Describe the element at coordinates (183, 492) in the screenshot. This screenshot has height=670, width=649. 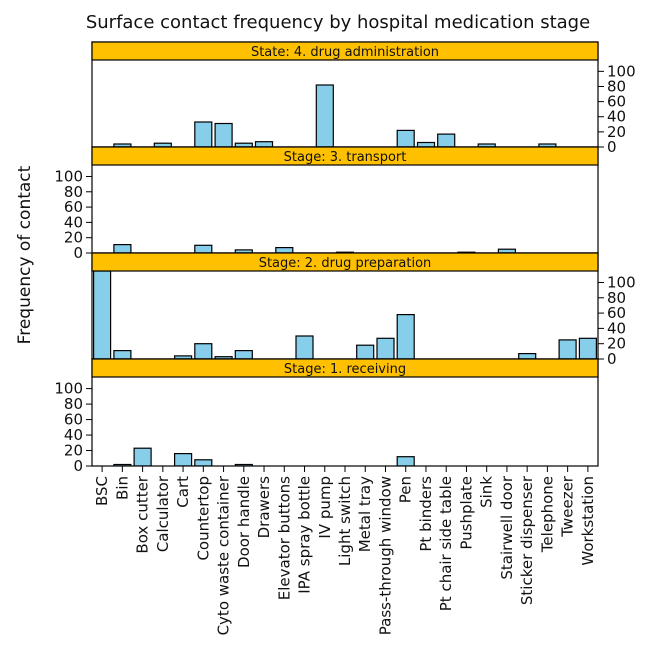
I see `x-tick-label: Cart` at that location.